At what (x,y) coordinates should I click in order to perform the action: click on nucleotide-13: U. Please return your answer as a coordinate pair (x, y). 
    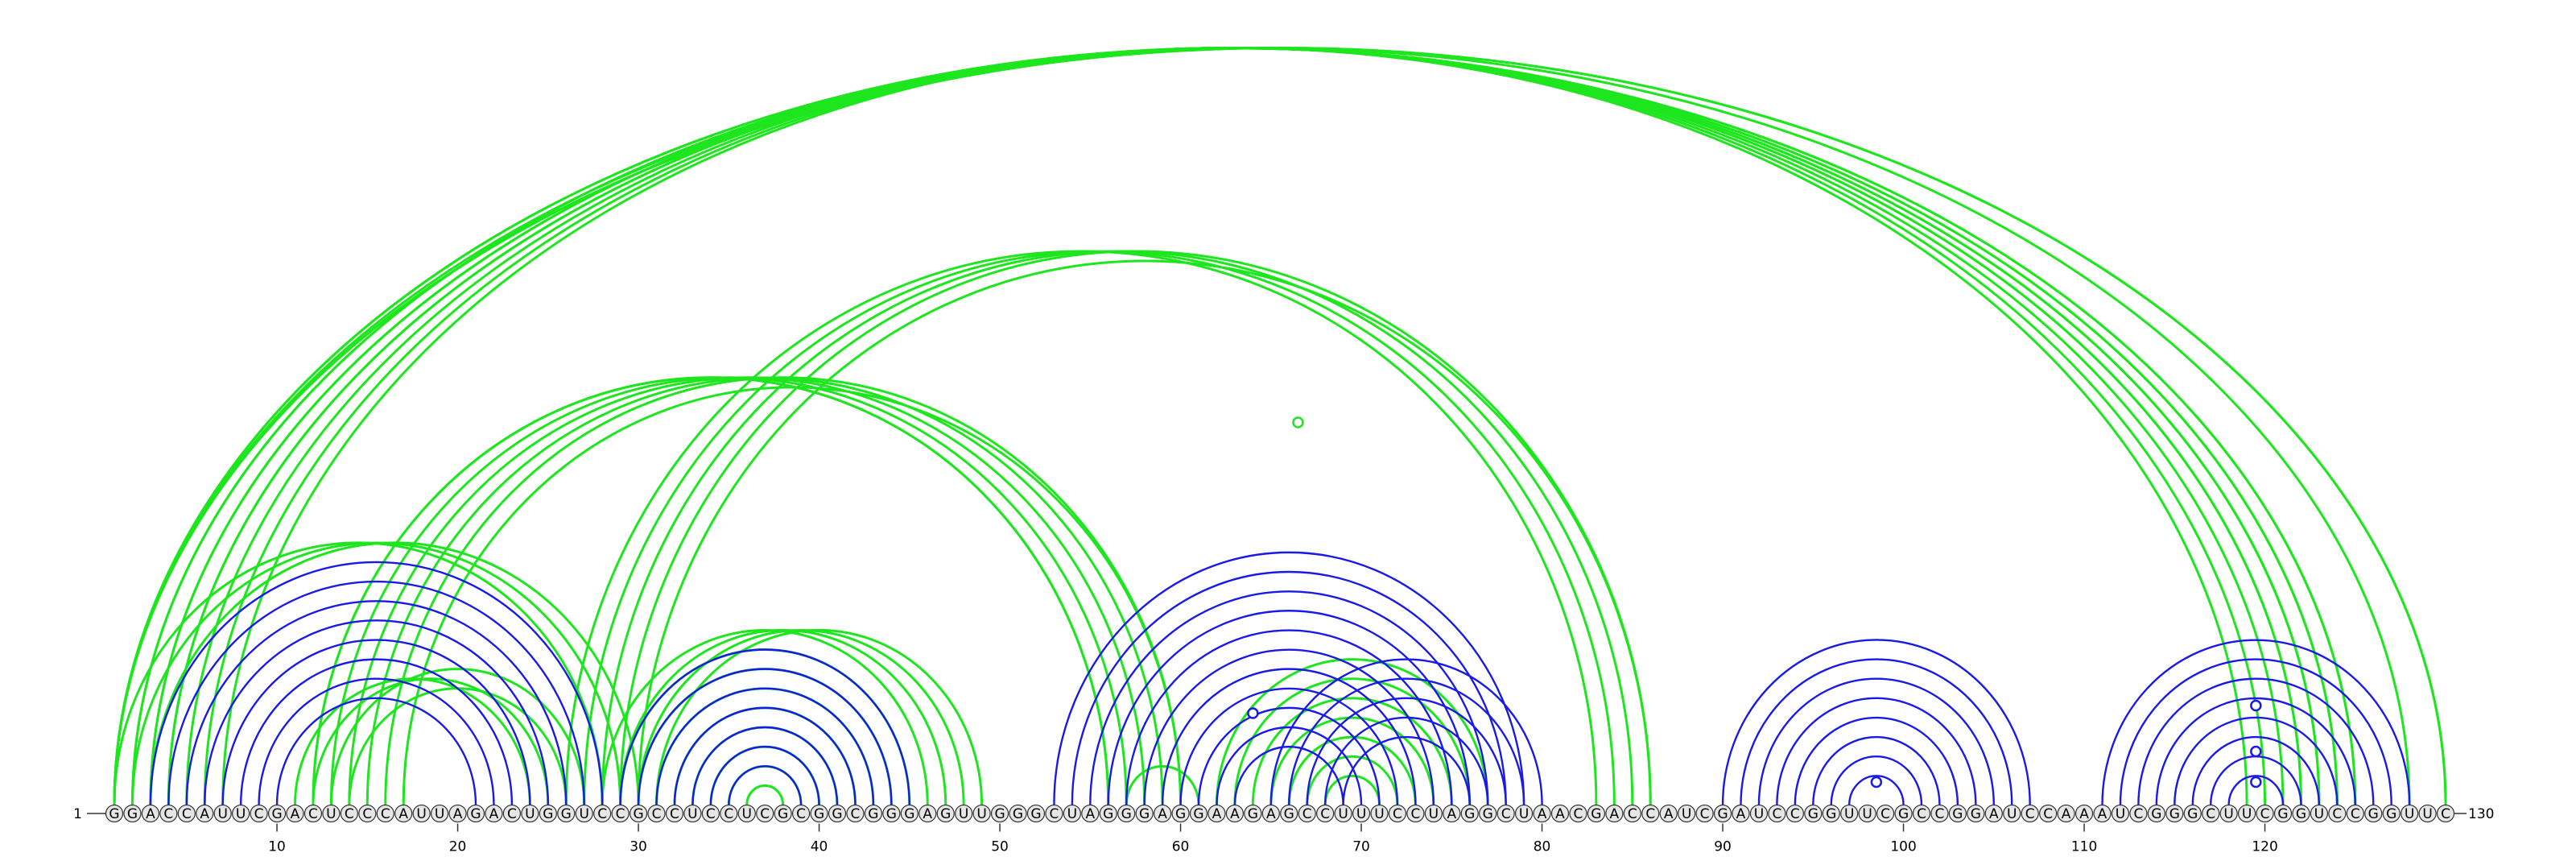
    Looking at the image, I should click on (331, 813).